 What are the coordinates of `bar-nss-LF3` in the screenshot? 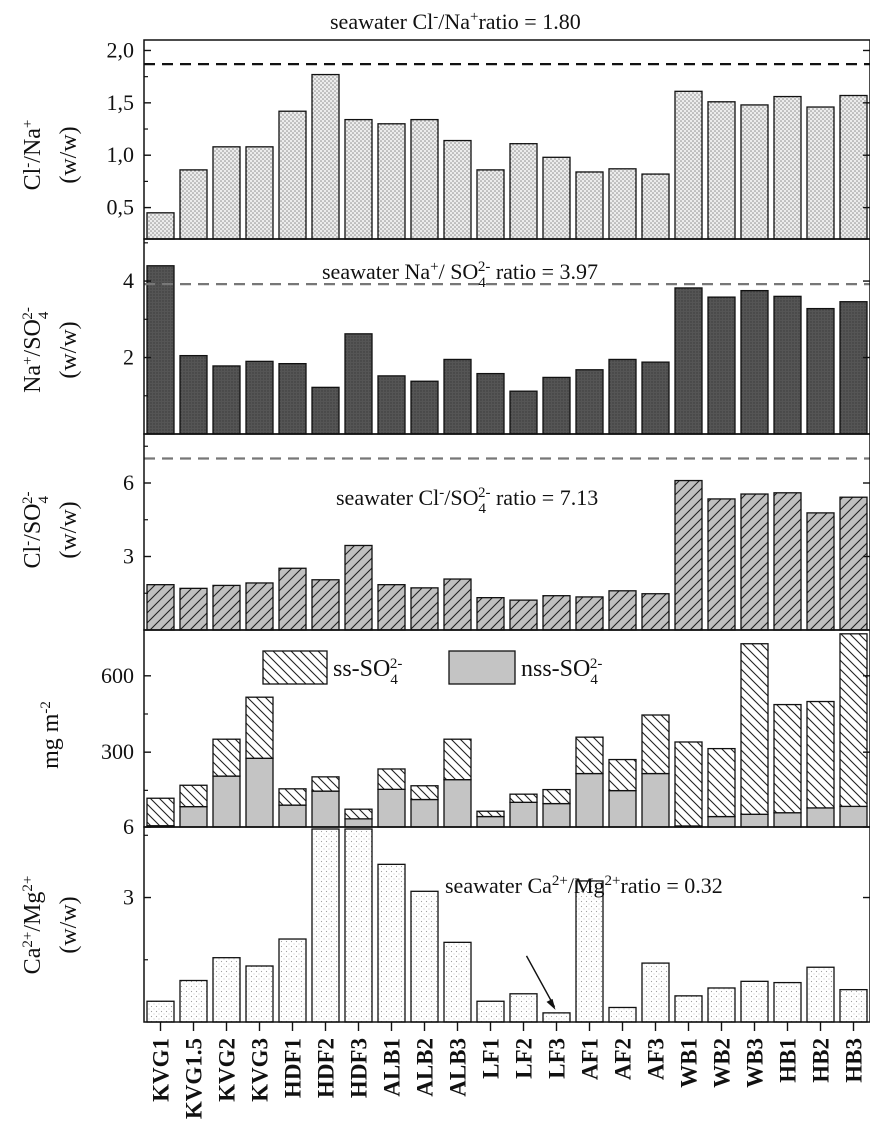 It's located at (556, 815).